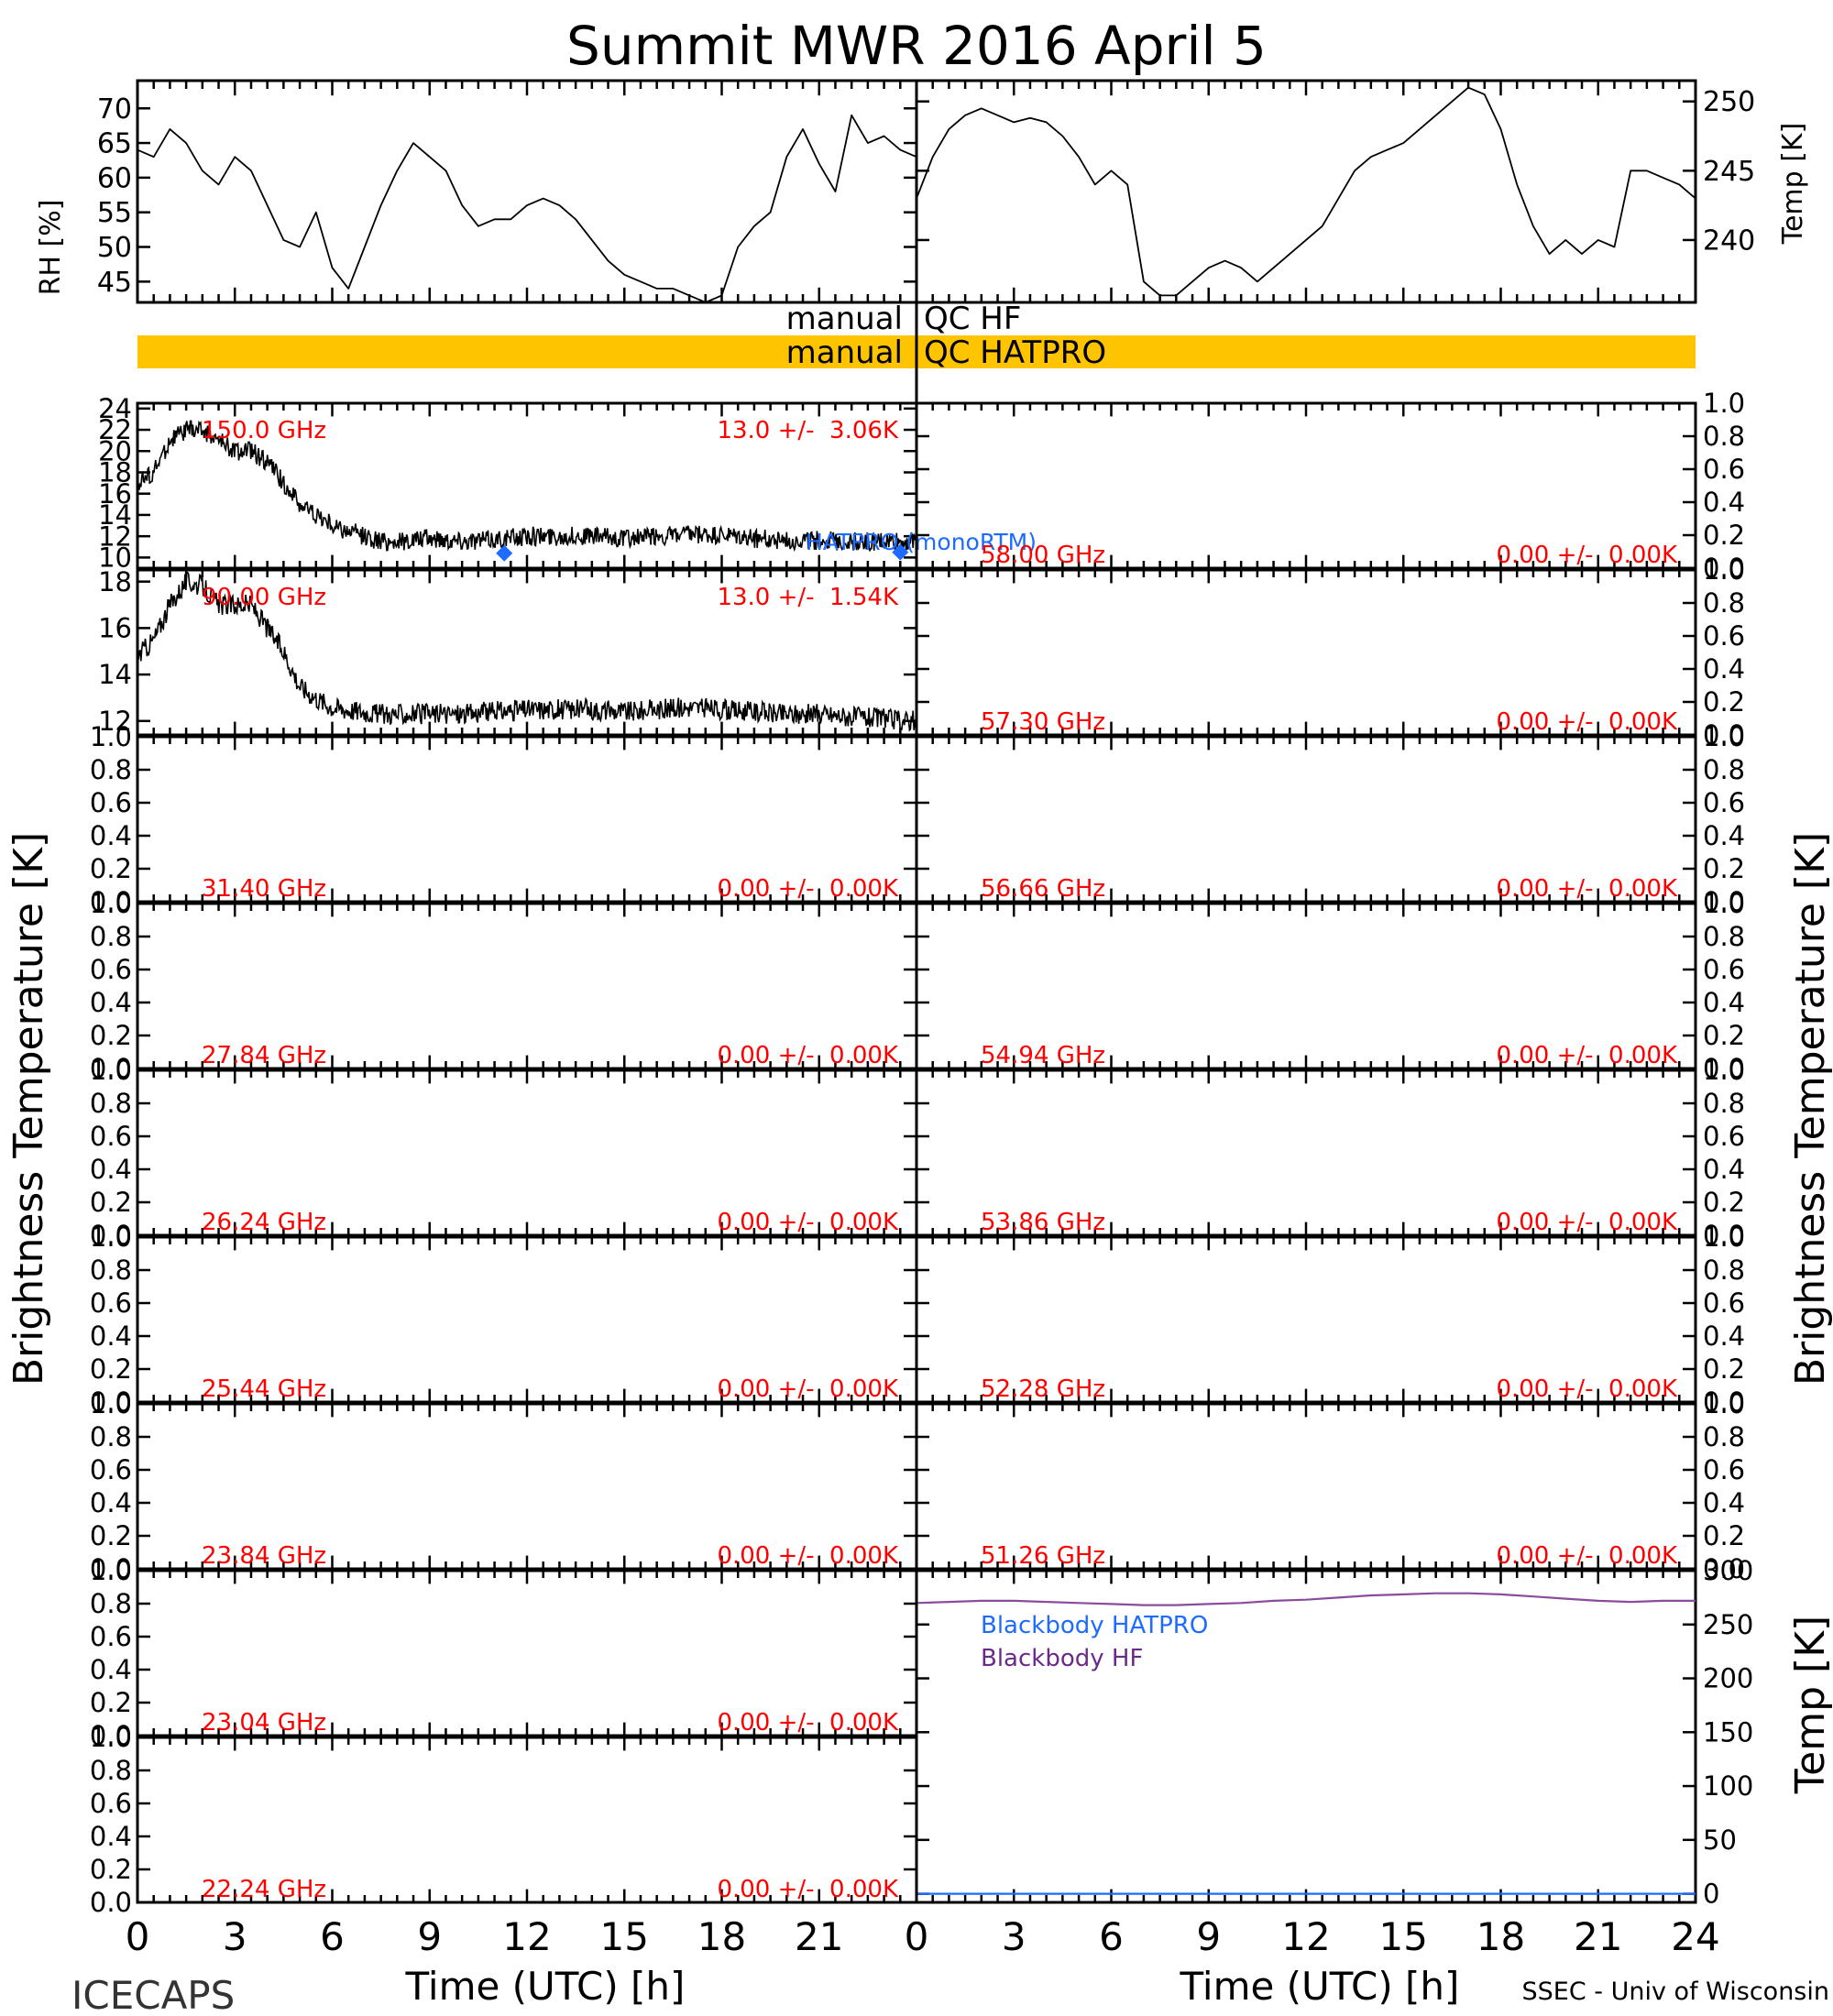  What do you see at coordinates (114, 178) in the screenshot?
I see `y-tick-label: 60` at bounding box center [114, 178].